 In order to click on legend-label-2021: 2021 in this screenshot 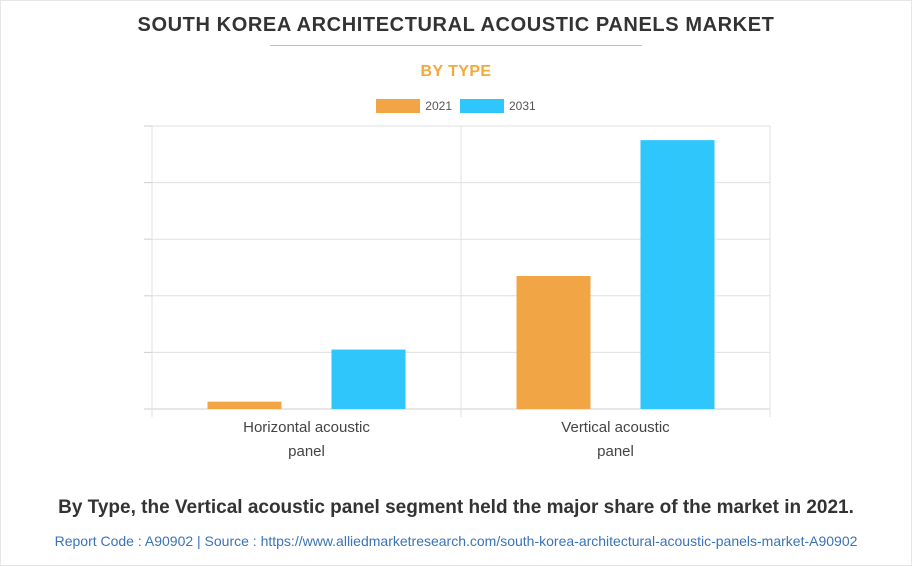, I will do `click(438, 106)`.